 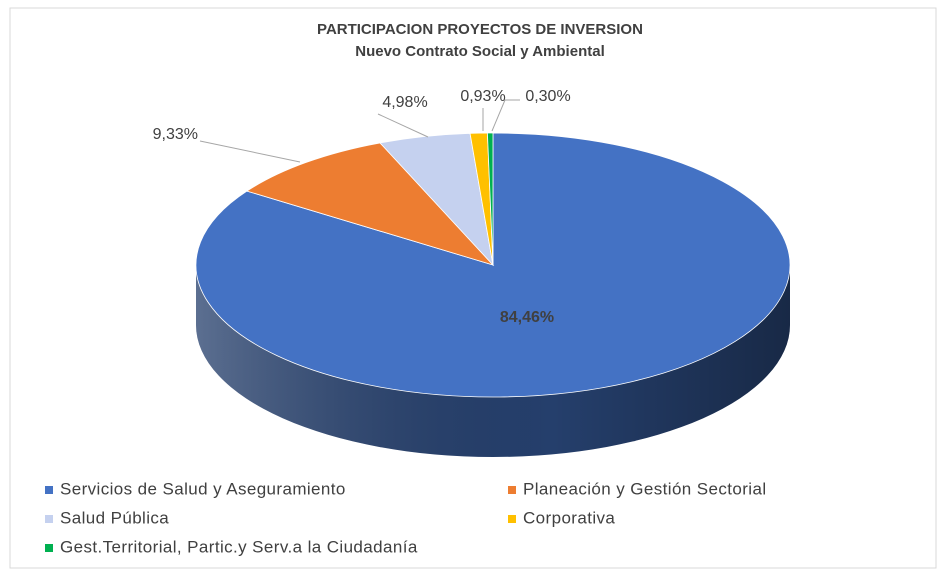 What do you see at coordinates (569, 517) in the screenshot?
I see `legend-label: Corporativa` at bounding box center [569, 517].